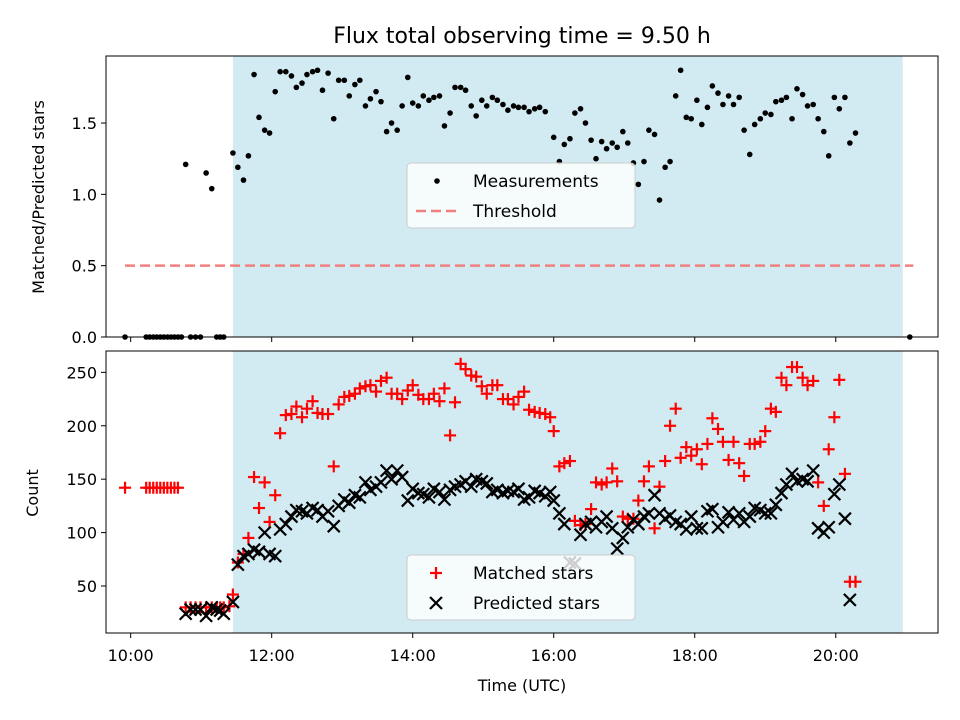  Describe the element at coordinates (514, 212) in the screenshot. I see `legend-threshold-label: Threshold` at that location.